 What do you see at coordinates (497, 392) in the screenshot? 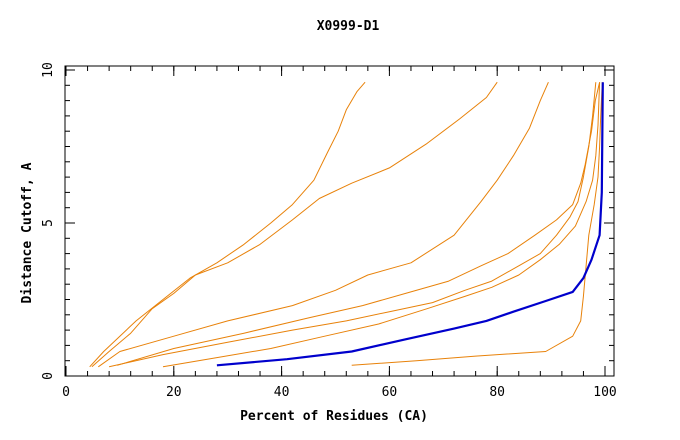
I see `x-tick-label: 80` at bounding box center [497, 392].